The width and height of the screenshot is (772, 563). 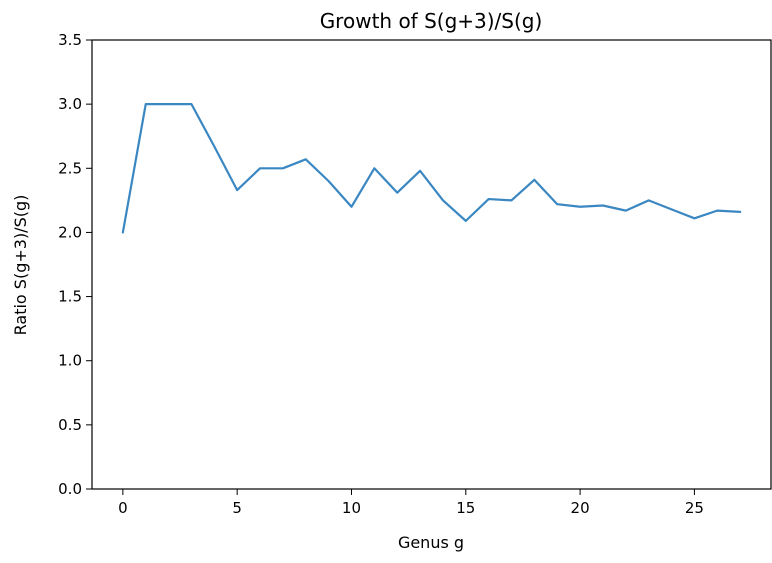 I want to click on y-tick-label: 0.0, so click(x=70, y=489).